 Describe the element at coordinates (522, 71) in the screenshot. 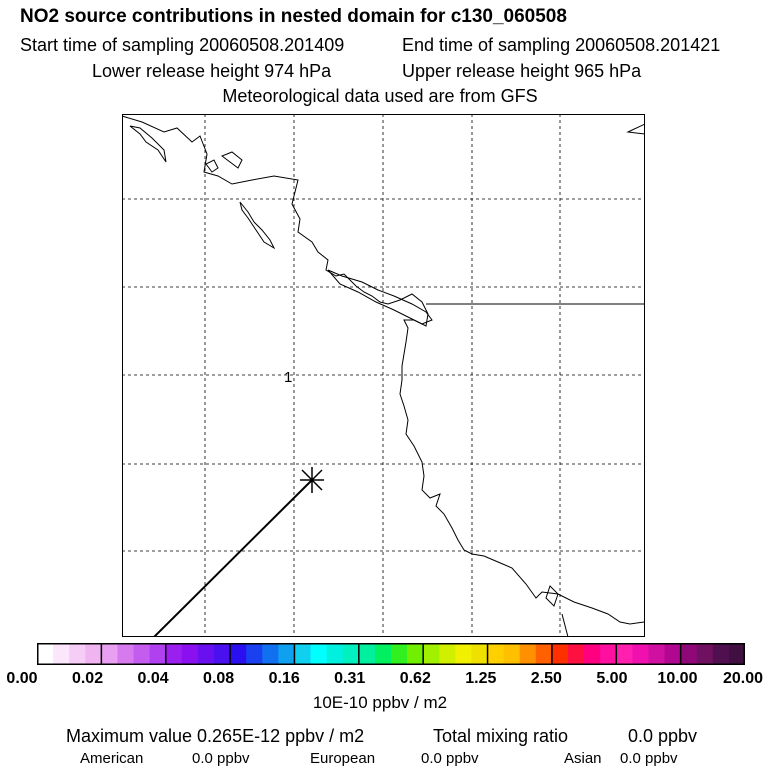

I see `upper-release-height: Upper release height 965 hPa` at that location.